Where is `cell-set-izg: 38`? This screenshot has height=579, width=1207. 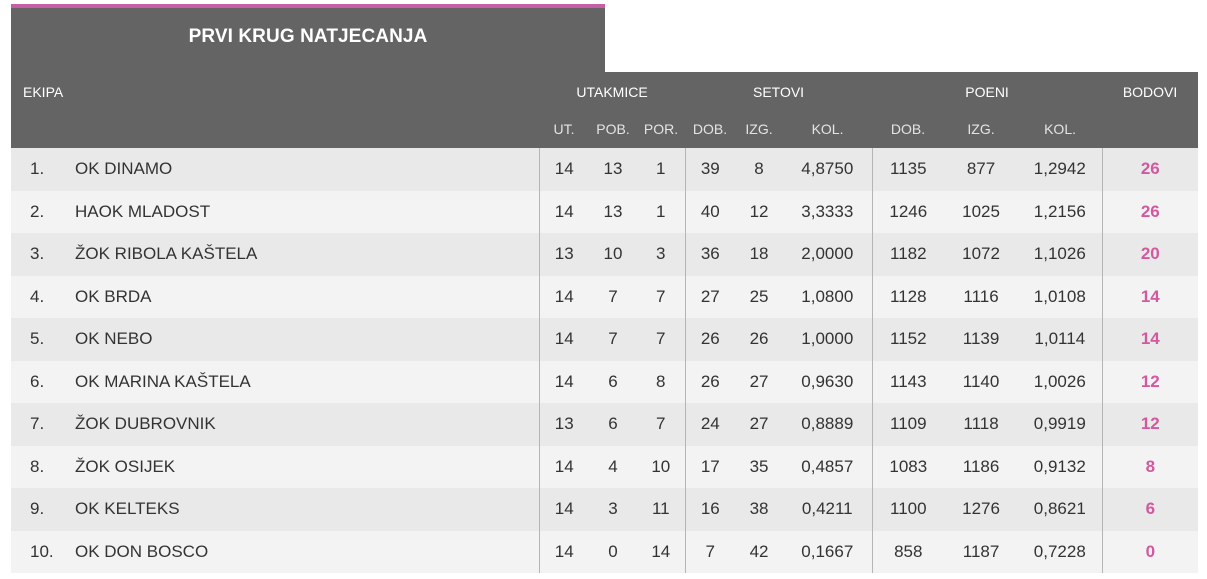
cell-set-izg: 38 is located at coordinates (759, 509).